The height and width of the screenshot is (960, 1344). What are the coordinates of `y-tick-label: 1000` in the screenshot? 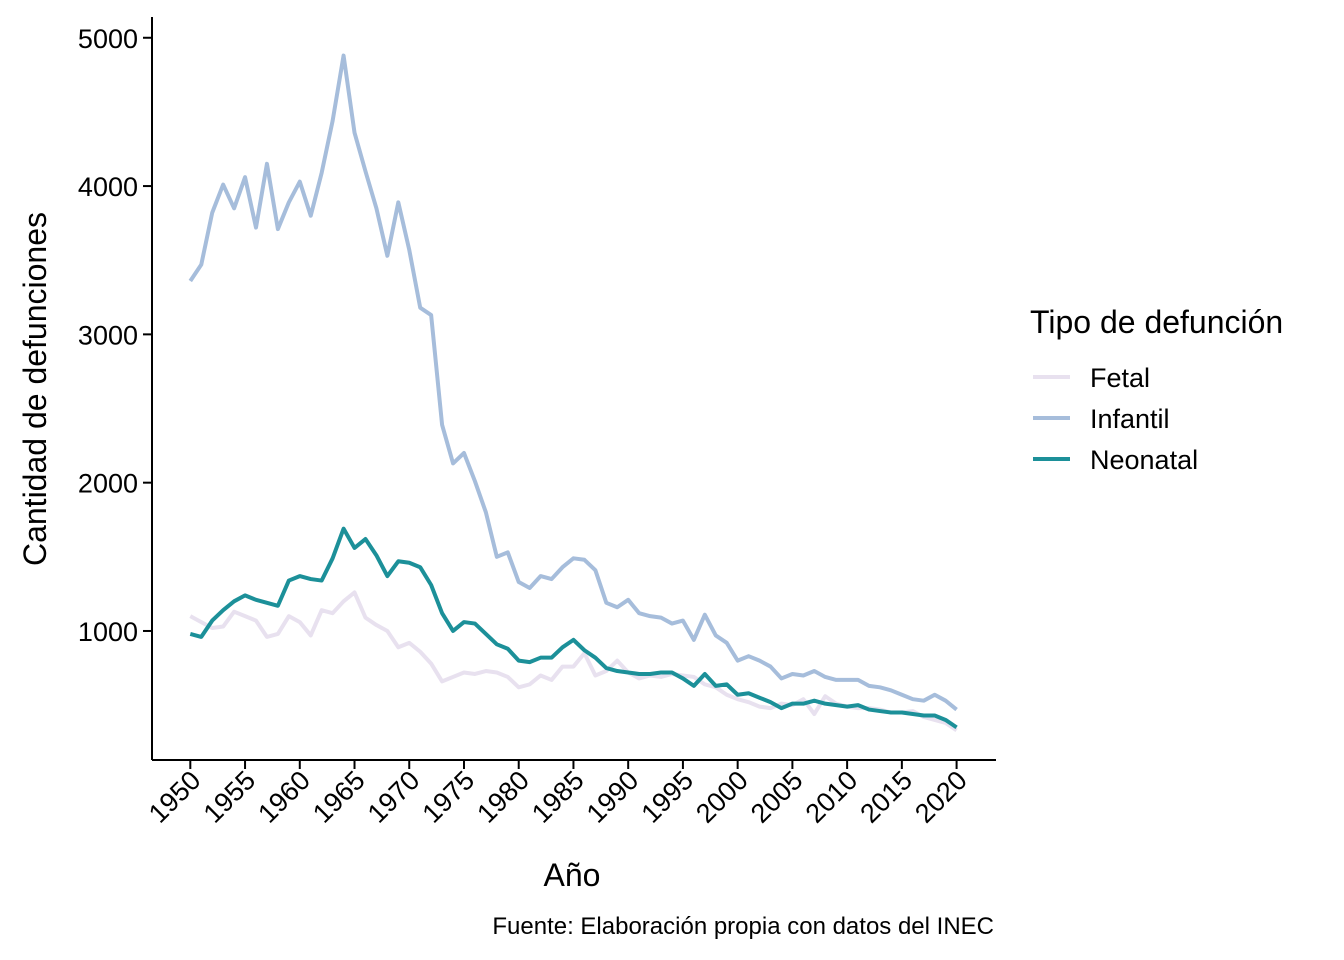 It's located at (108, 632).